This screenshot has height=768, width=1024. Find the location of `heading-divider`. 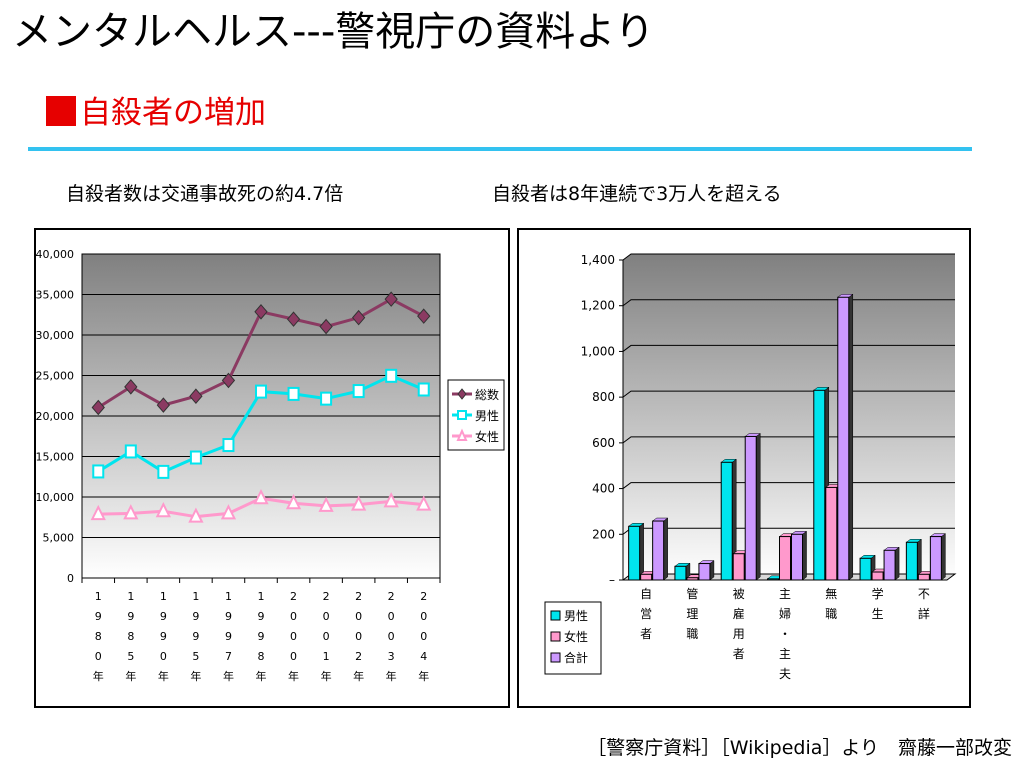

heading-divider is located at coordinates (500, 149).